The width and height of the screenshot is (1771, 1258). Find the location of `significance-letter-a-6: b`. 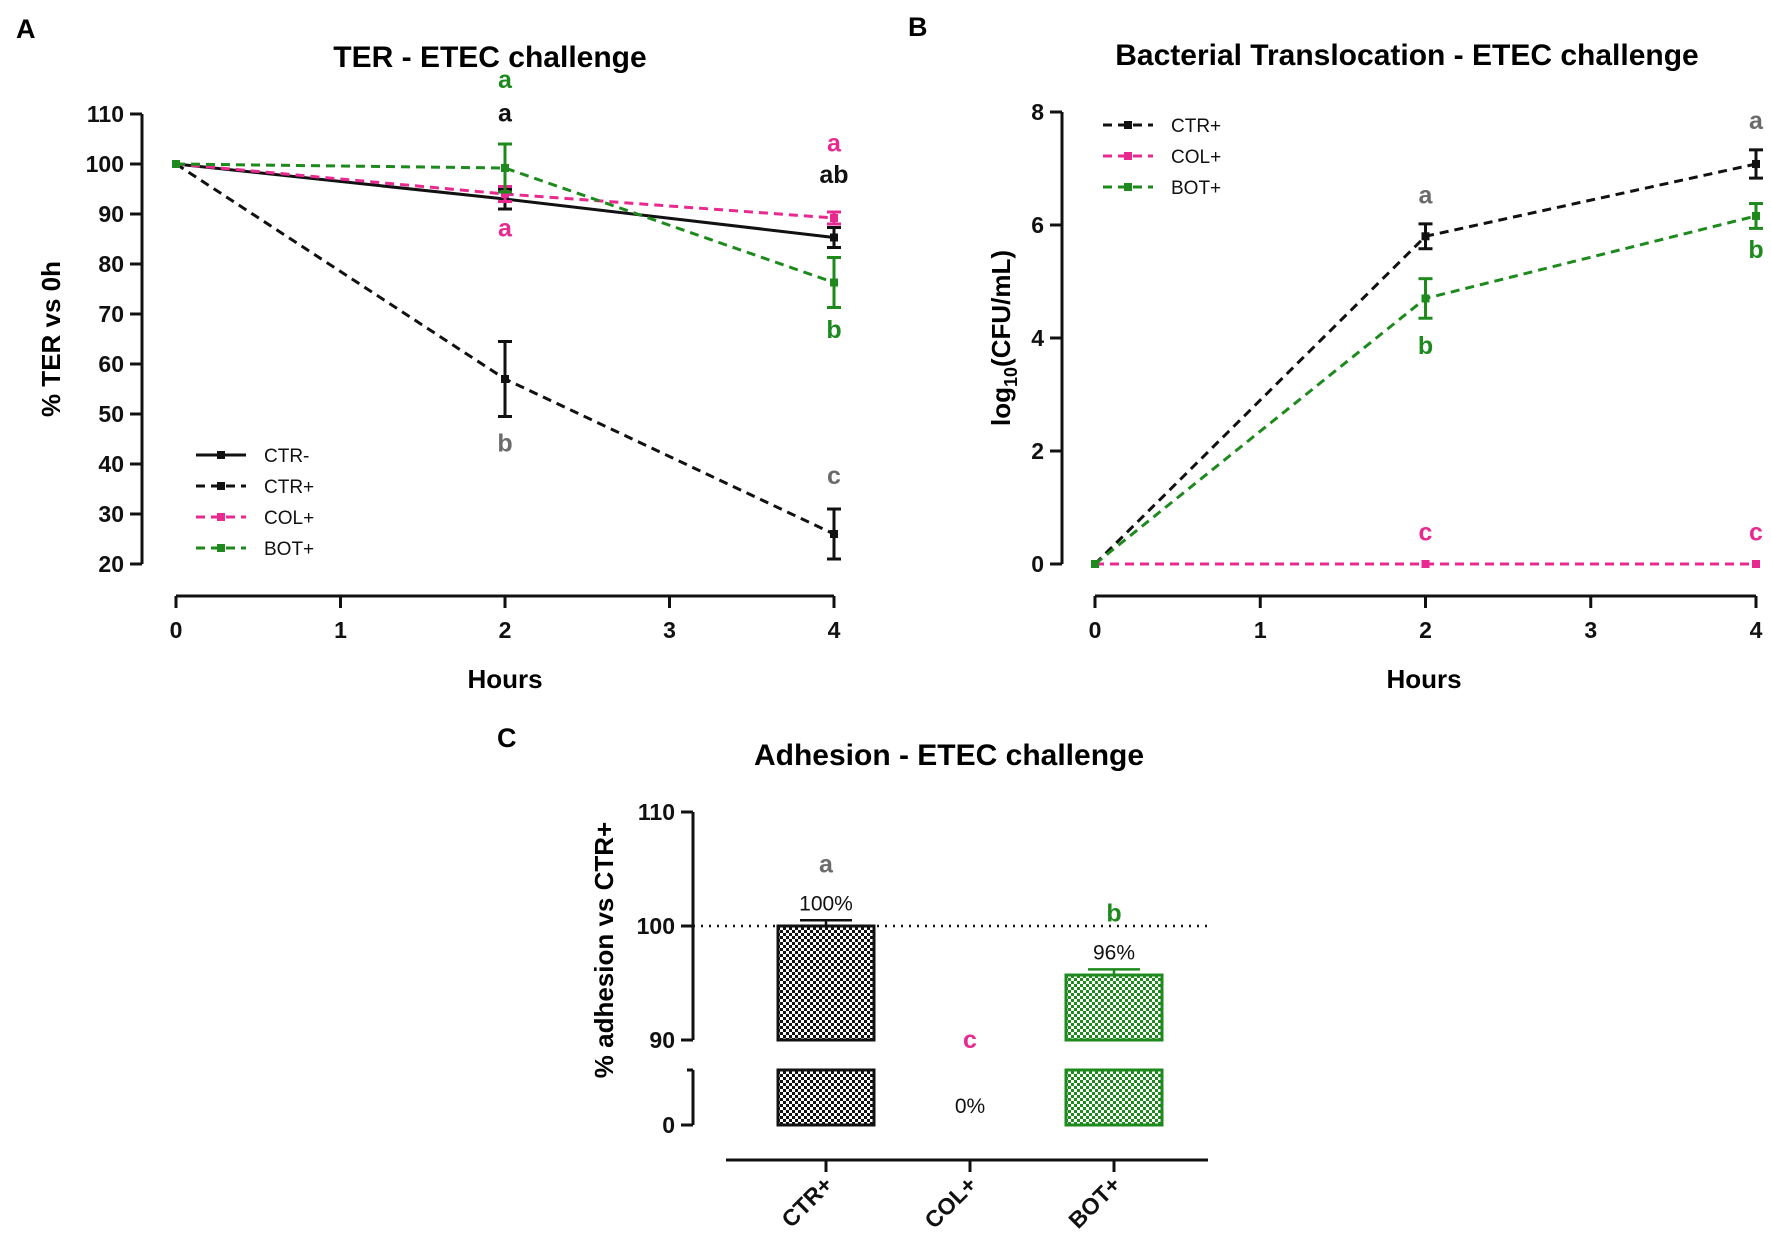

significance-letter-a-6: b is located at coordinates (833, 330).